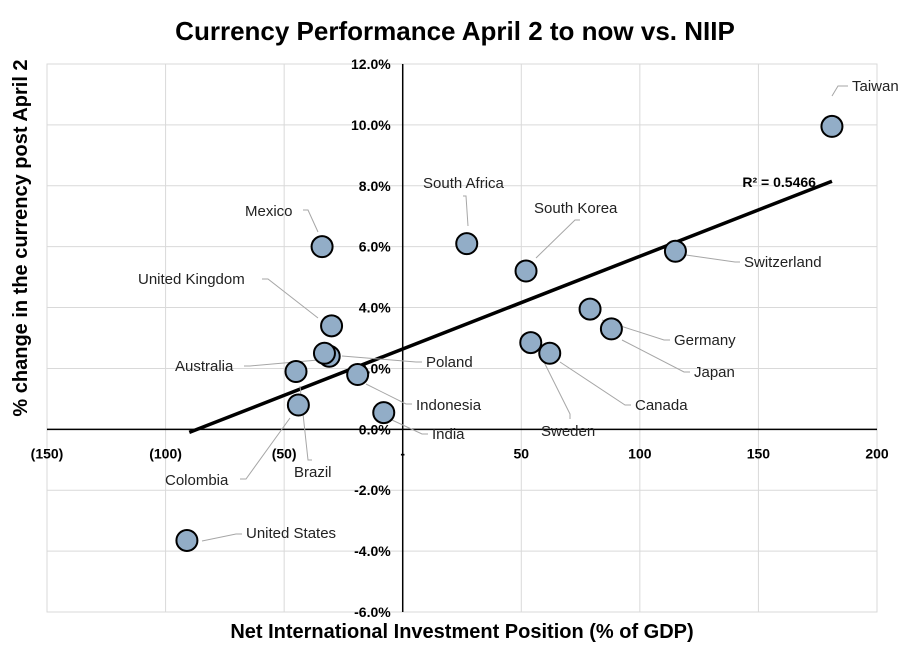 This screenshot has height=661, width=910. Describe the element at coordinates (783, 262) in the screenshot. I see `data-label-switzerland: Switzerland` at that location.